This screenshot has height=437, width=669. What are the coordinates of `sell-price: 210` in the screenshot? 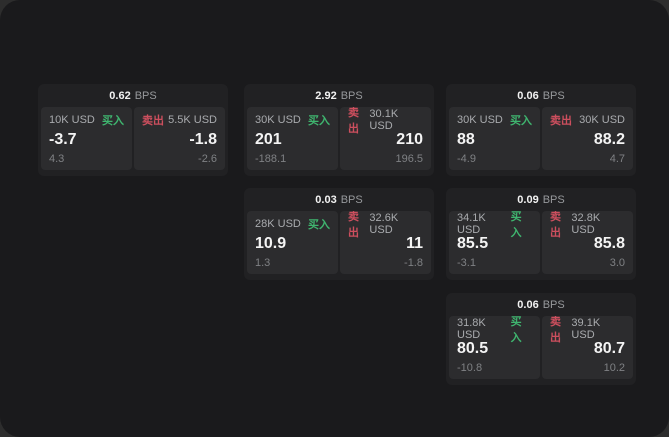 It's located at (409, 139).